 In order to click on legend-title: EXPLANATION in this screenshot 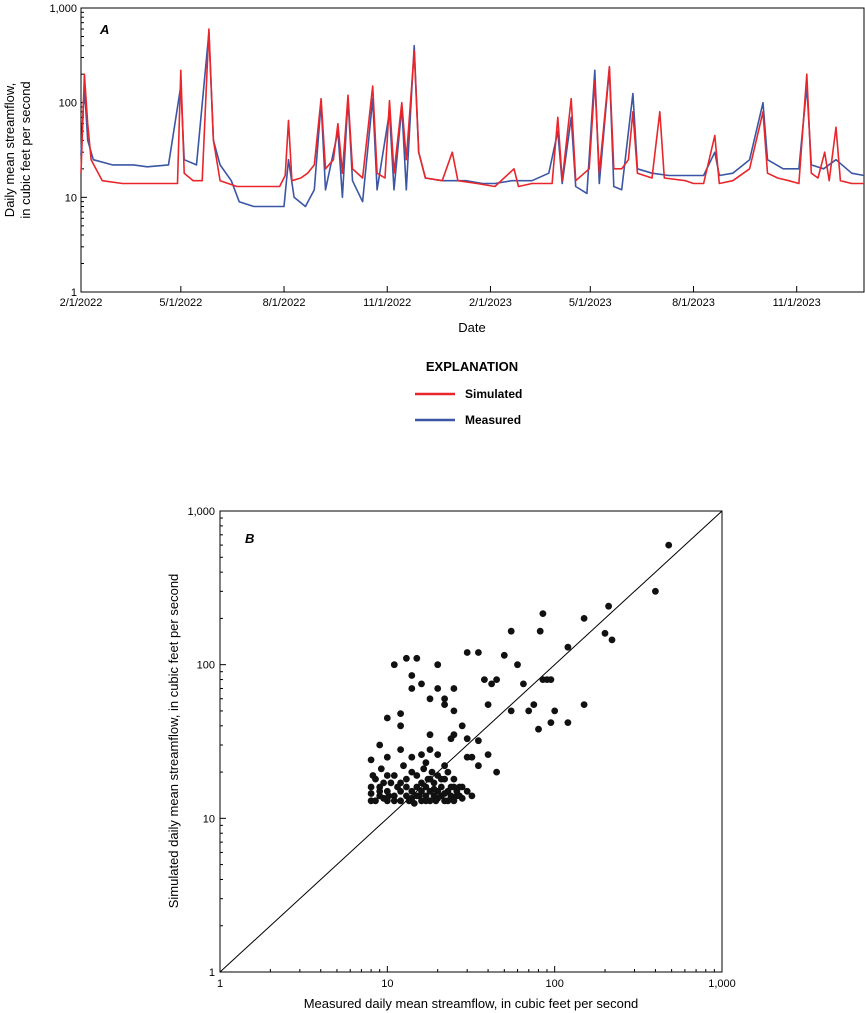, I will do `click(472, 366)`.